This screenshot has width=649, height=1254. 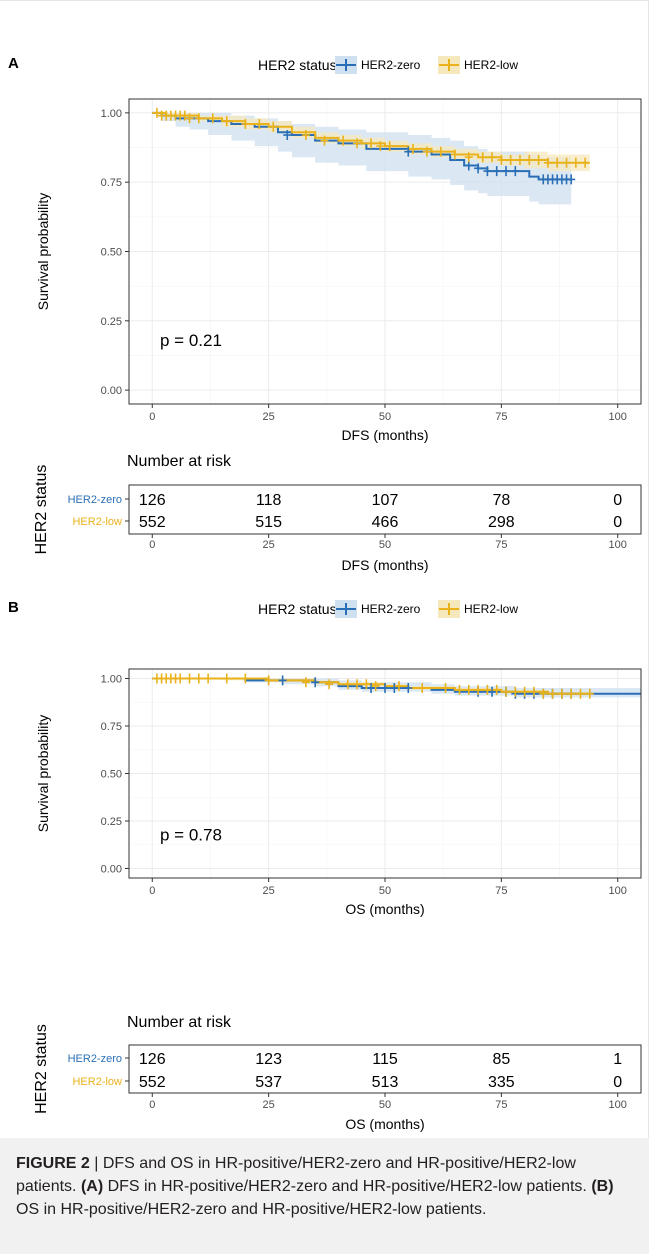 What do you see at coordinates (324, 0) in the screenshot?
I see `top-rule` at bounding box center [324, 0].